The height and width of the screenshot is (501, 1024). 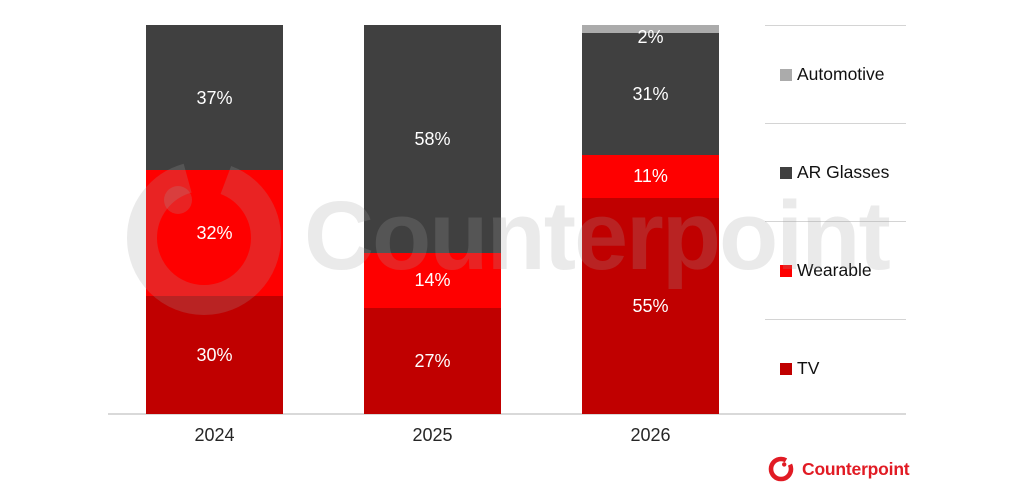 I want to click on segment-value-label: 55%, so click(x=650, y=305).